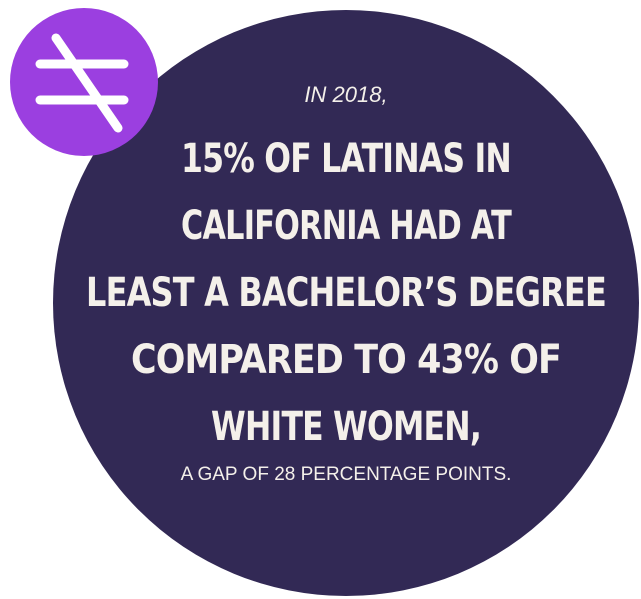 The width and height of the screenshot is (641, 599). What do you see at coordinates (346, 159) in the screenshot?
I see `headline-line: 15% OF LATINAS IN` at bounding box center [346, 159].